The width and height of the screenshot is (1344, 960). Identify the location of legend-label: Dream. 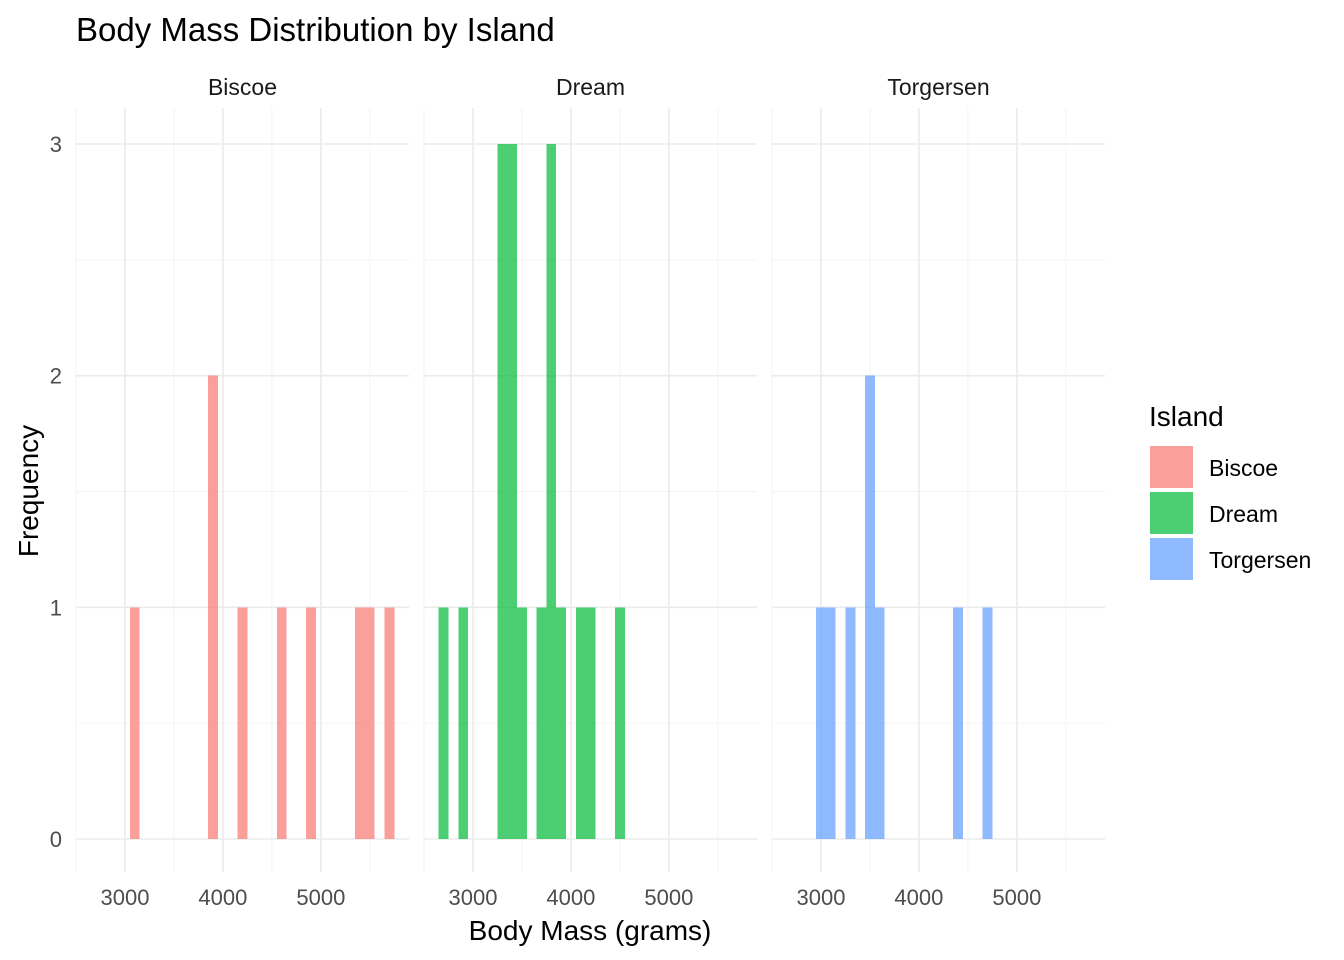
(1243, 514).